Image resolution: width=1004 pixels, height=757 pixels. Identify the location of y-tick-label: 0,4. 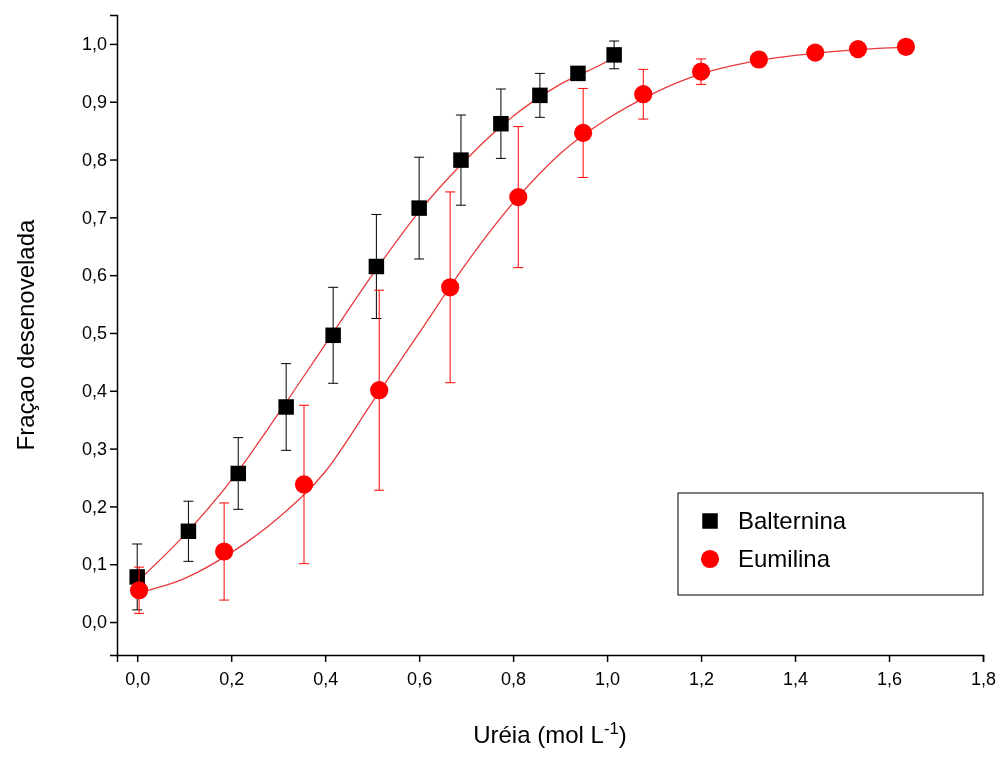
(94, 391).